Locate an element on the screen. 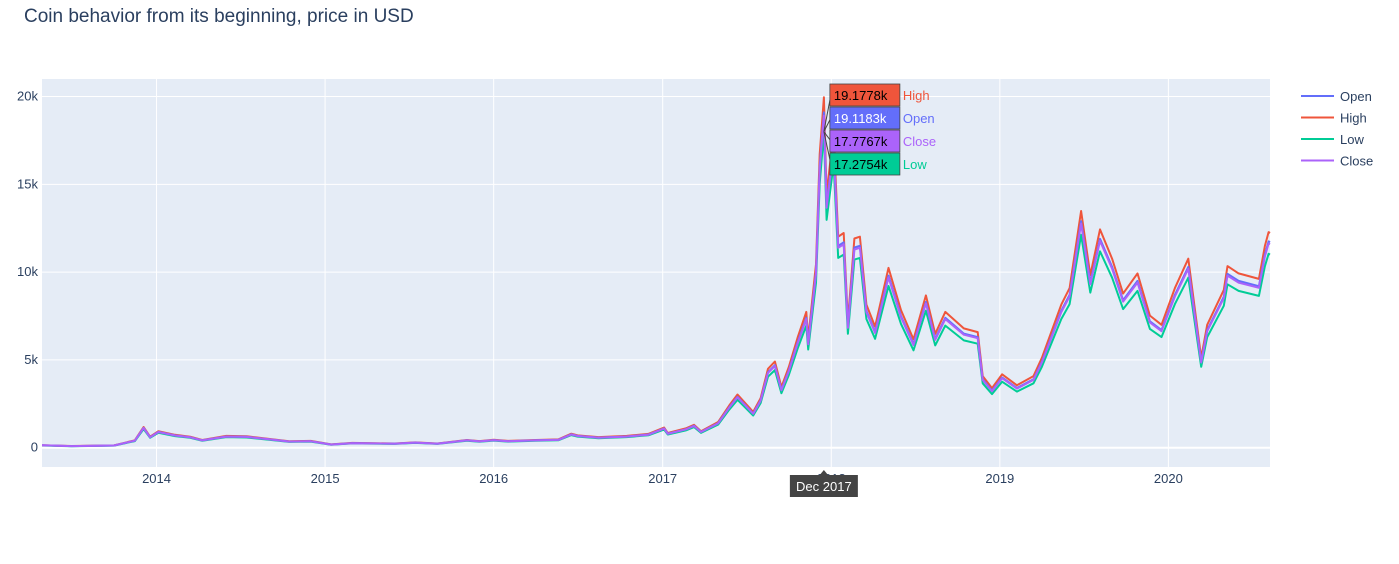  legend-label-open: Open is located at coordinates (1356, 96).